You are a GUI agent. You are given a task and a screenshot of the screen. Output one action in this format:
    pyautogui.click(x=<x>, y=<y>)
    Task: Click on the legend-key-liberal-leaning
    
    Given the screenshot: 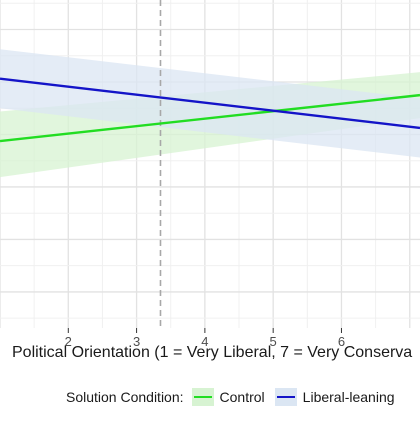 What is the action you would take?
    pyautogui.click(x=285, y=397)
    